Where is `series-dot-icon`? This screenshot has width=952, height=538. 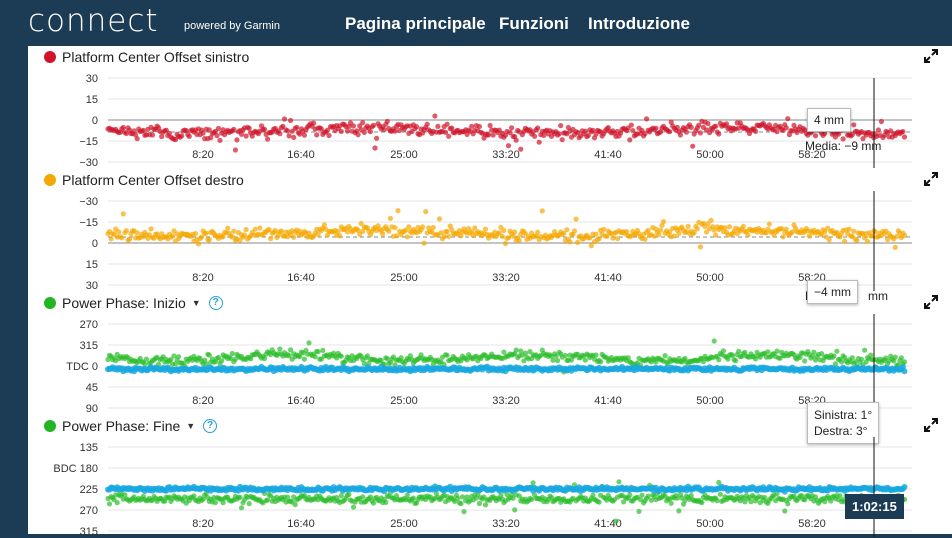 series-dot-icon is located at coordinates (50, 180).